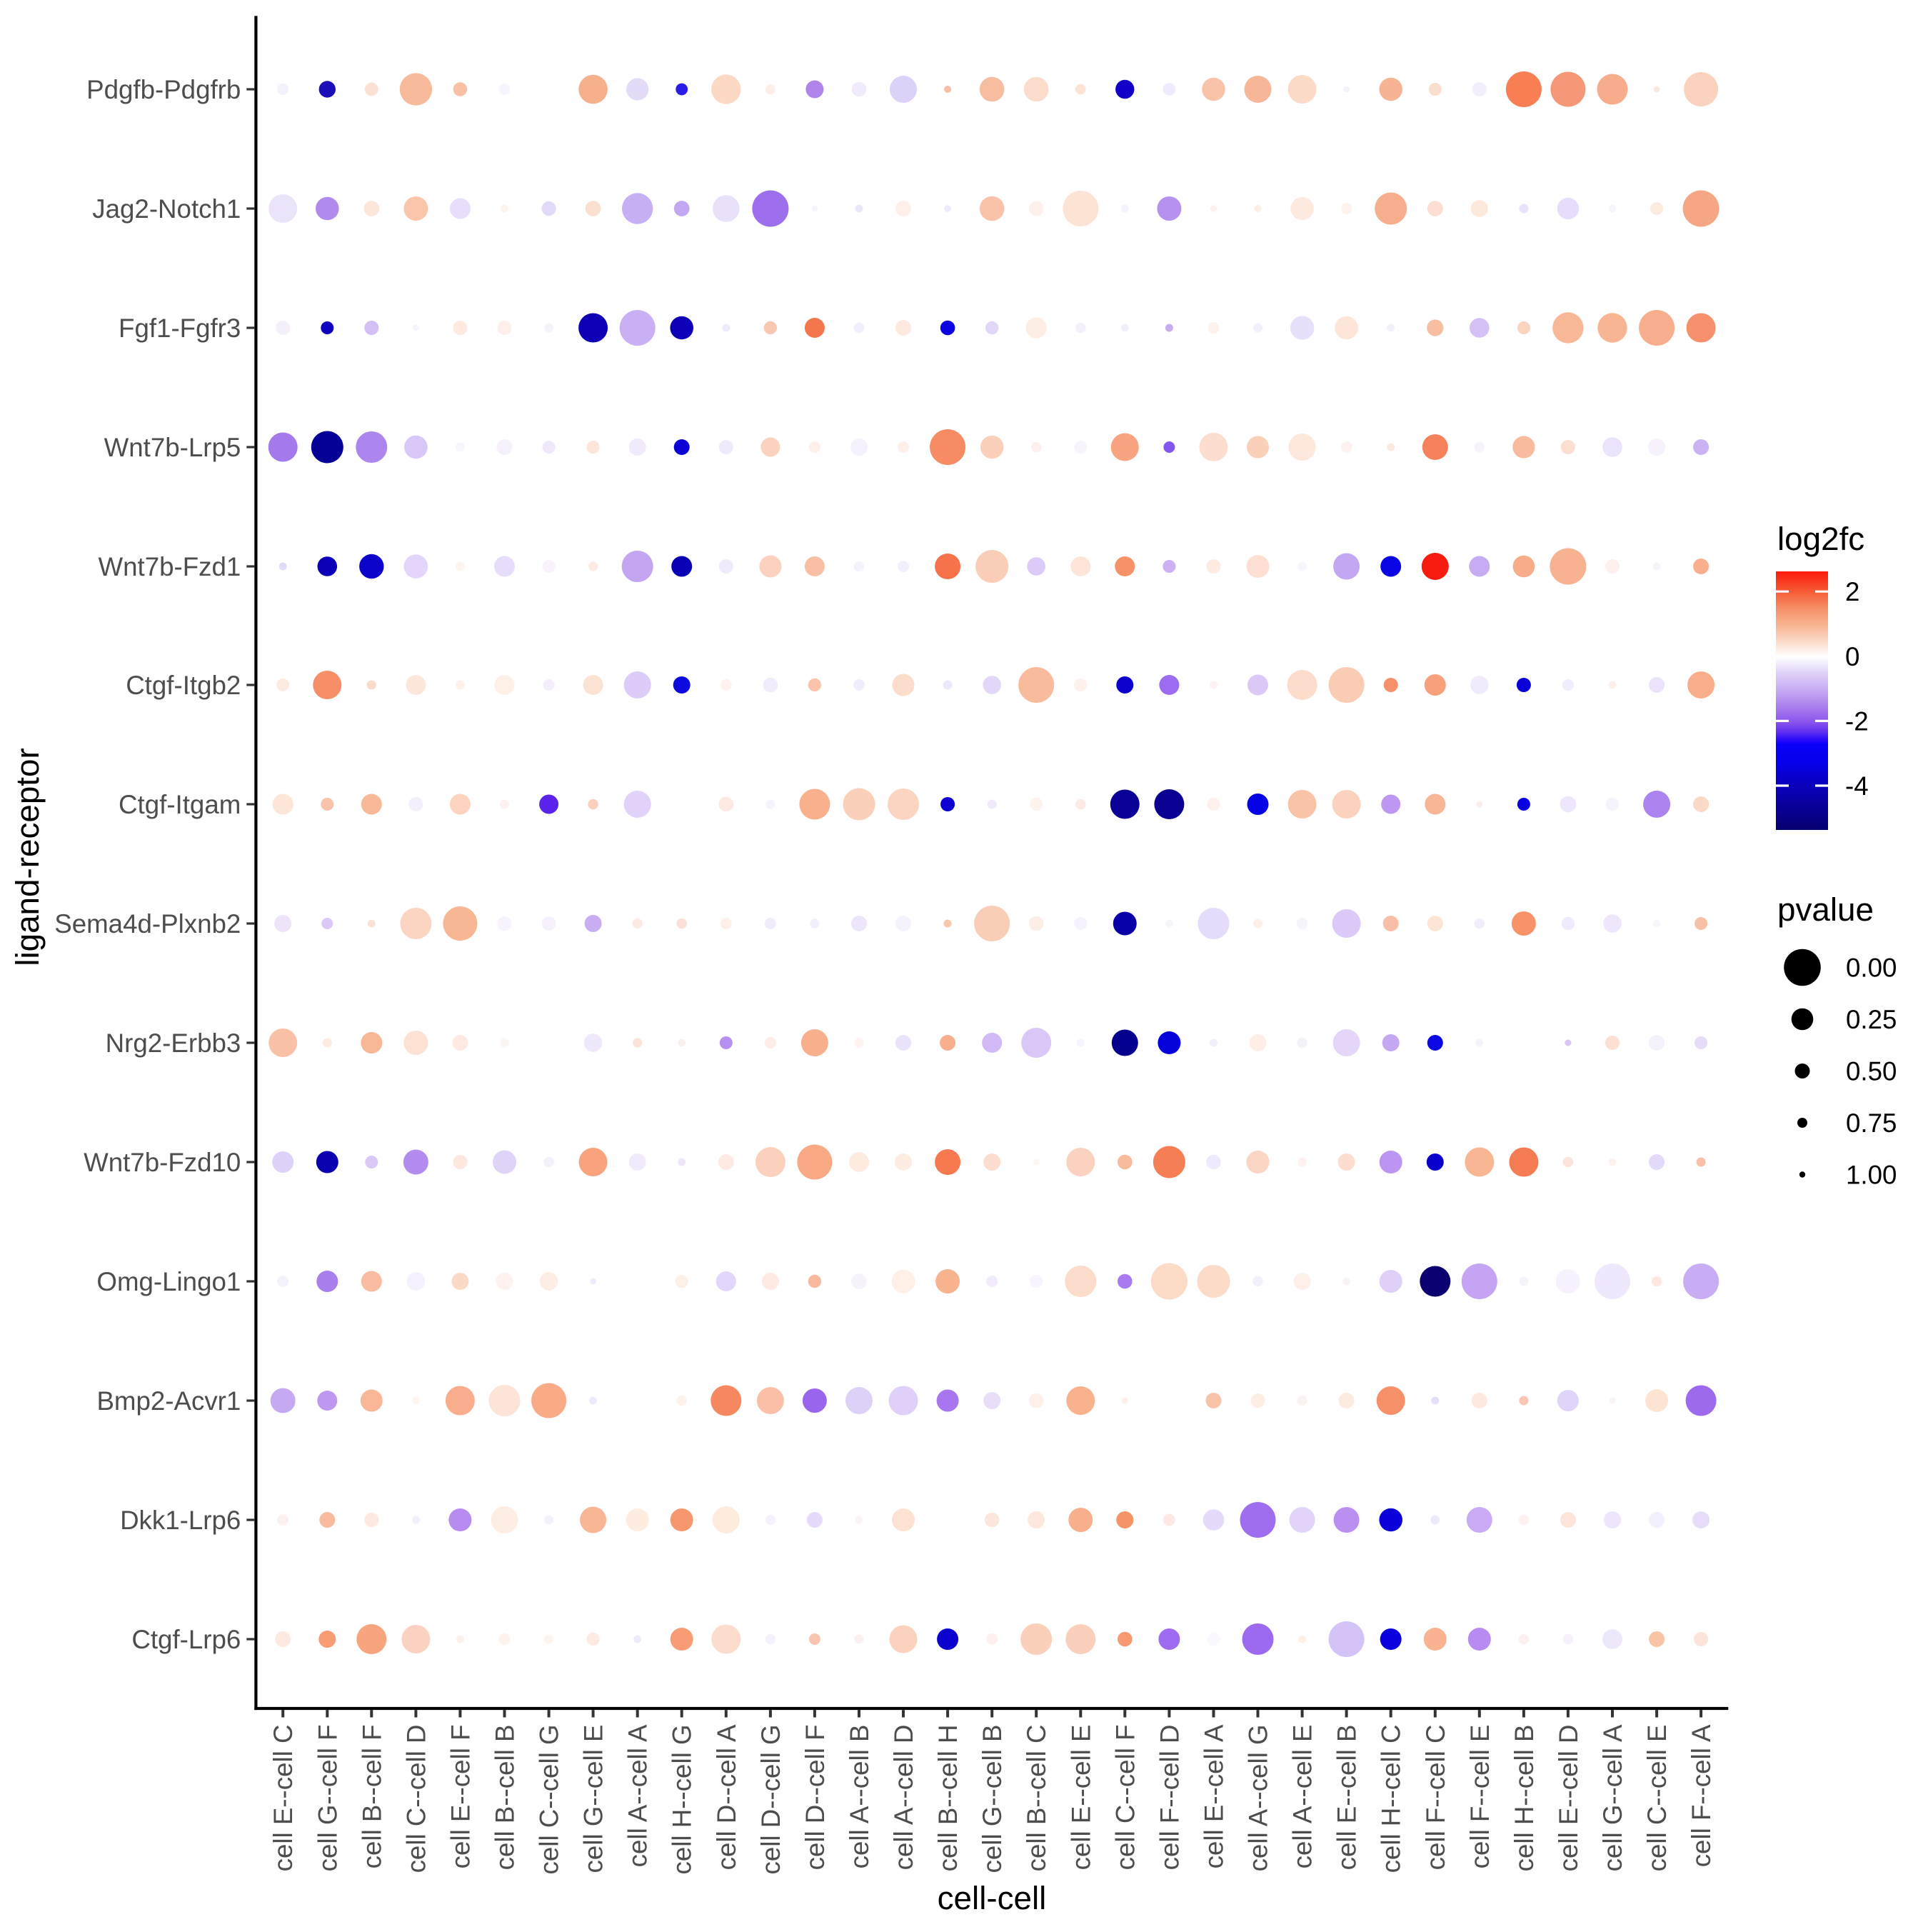 The image size is (1928, 1932). Describe the element at coordinates (1435, 1798) in the screenshot. I see `svg-text: cell F--cell C` at that location.